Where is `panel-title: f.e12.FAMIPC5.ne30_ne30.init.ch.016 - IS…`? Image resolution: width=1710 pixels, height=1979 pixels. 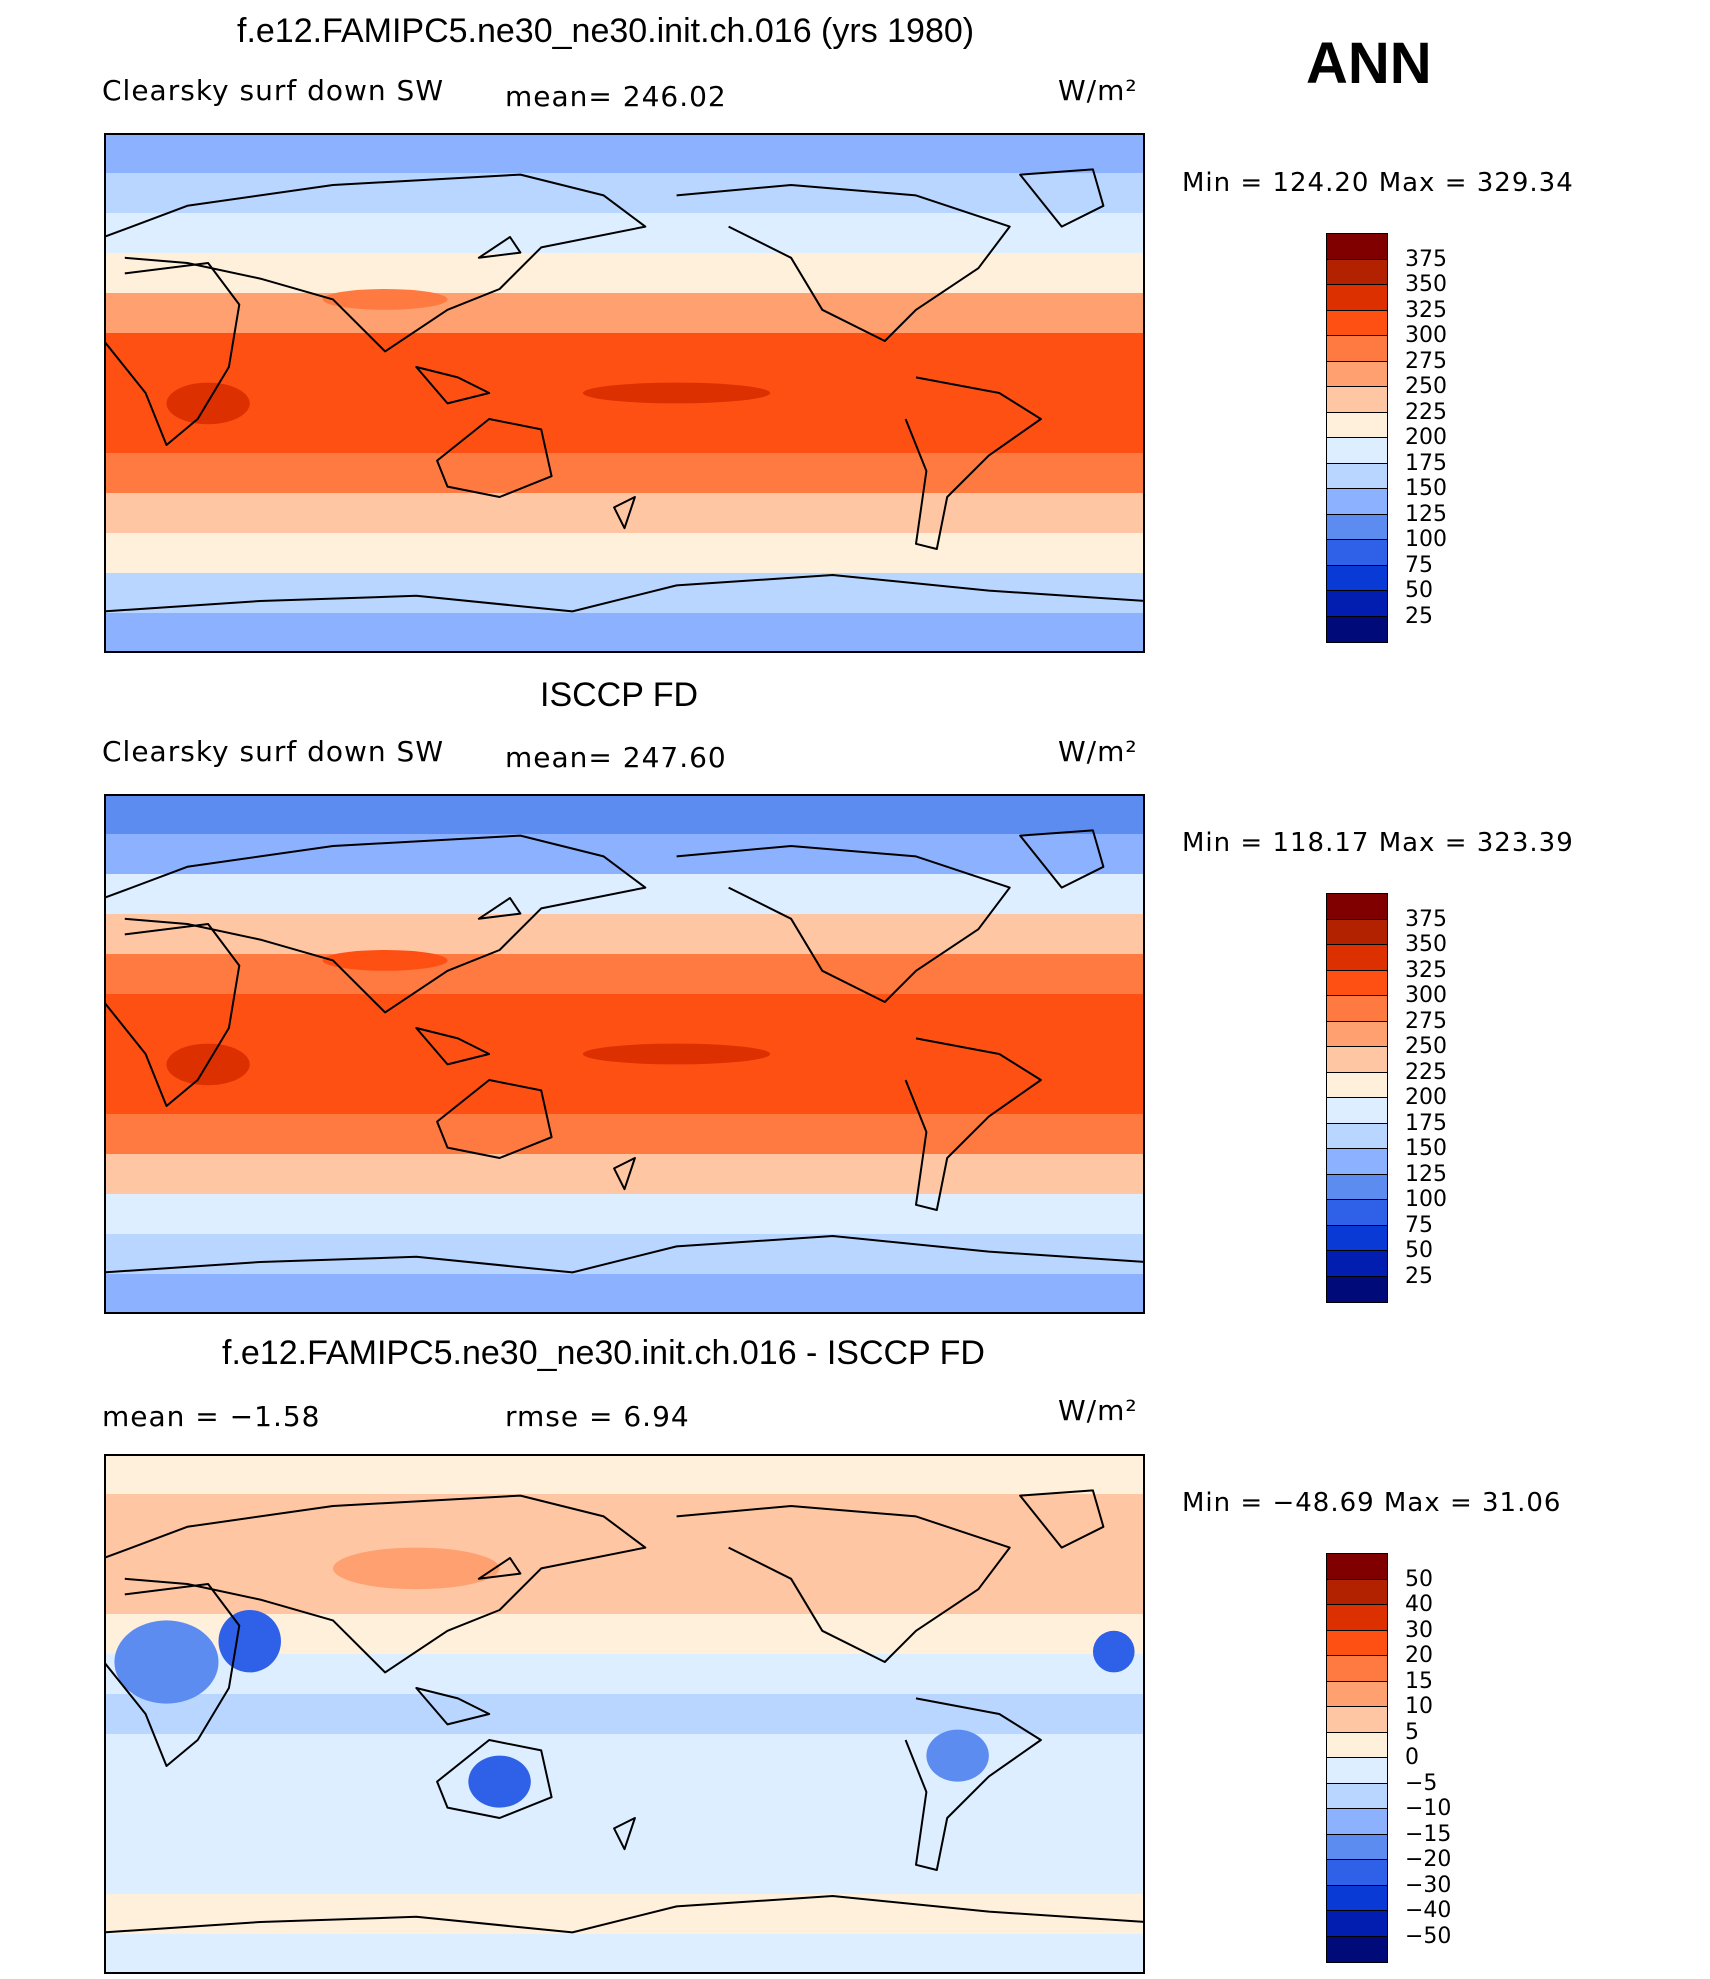
panel-title: f.e12.FAMIPC5.ne30_ne30.init.ch.016 - IS… is located at coordinates (603, 1353).